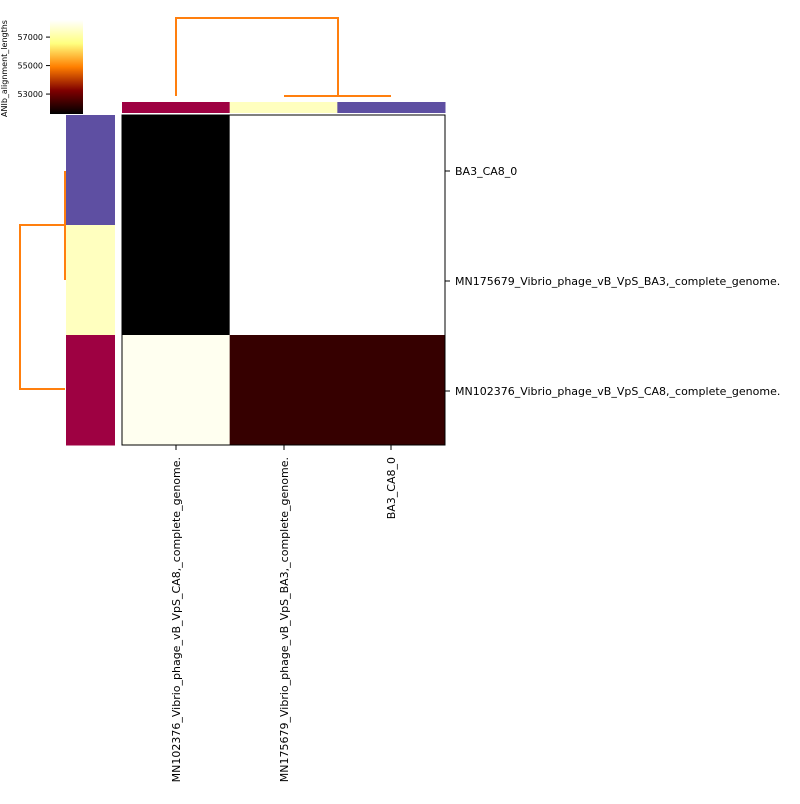  What do you see at coordinates (257, 56) in the screenshot?
I see `column-dendrogram-link-top` at bounding box center [257, 56].